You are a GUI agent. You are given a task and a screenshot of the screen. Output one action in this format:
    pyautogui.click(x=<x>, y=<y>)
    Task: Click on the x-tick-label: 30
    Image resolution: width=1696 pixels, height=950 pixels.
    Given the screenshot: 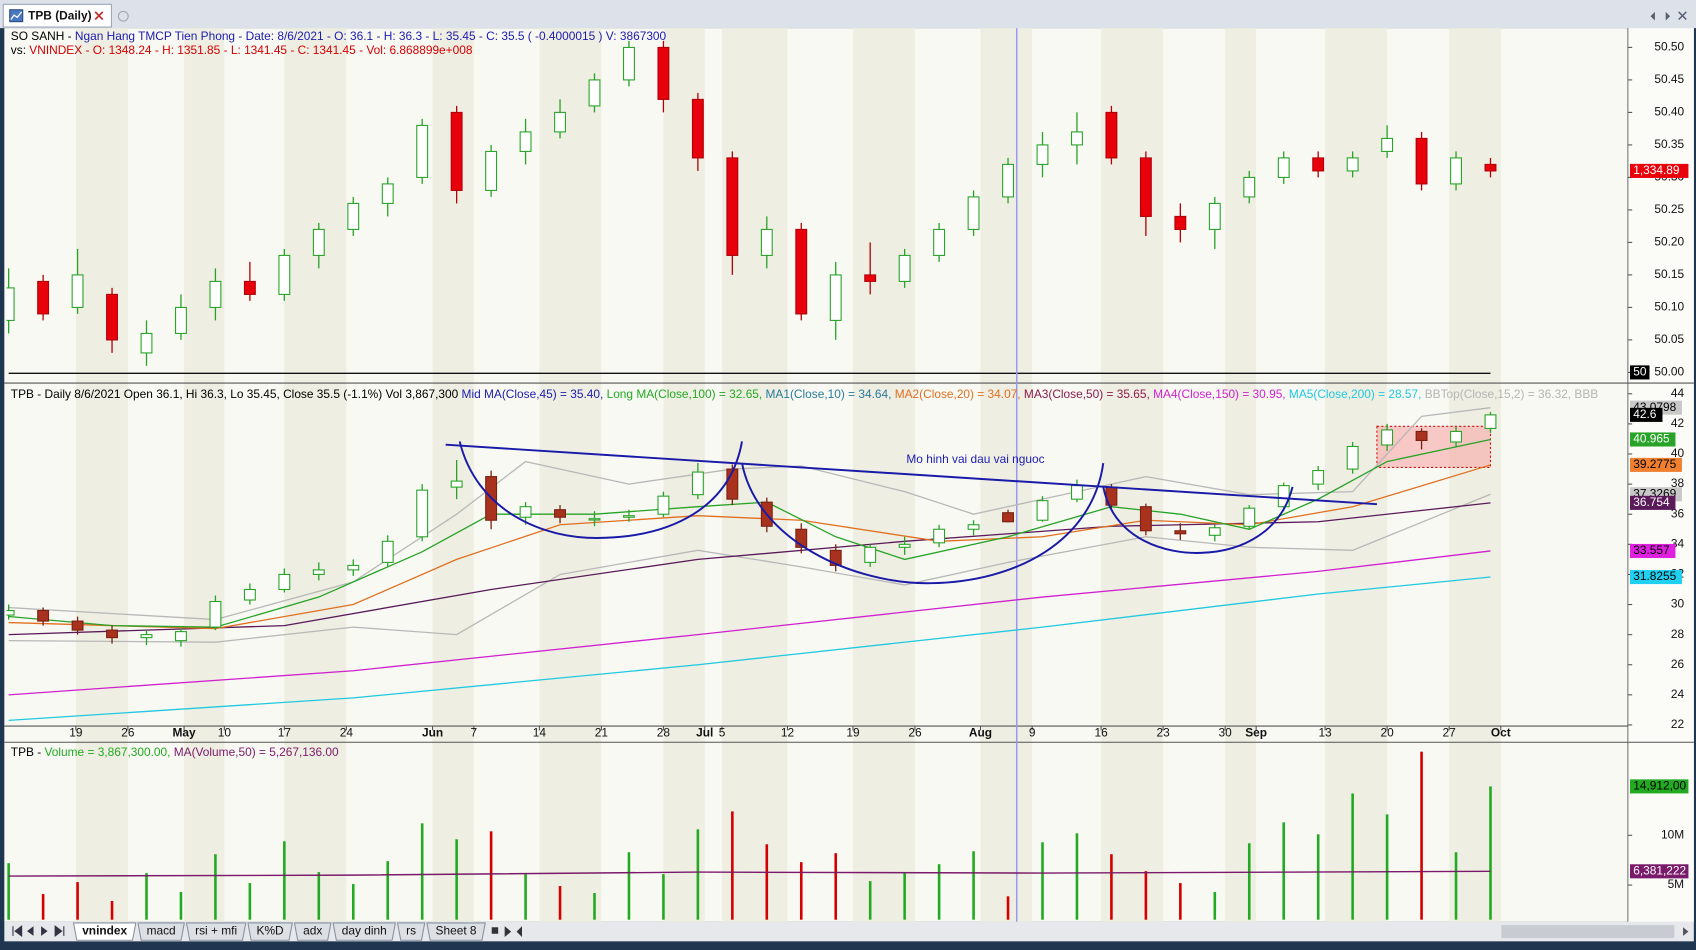 What is the action you would take?
    pyautogui.click(x=1226, y=733)
    